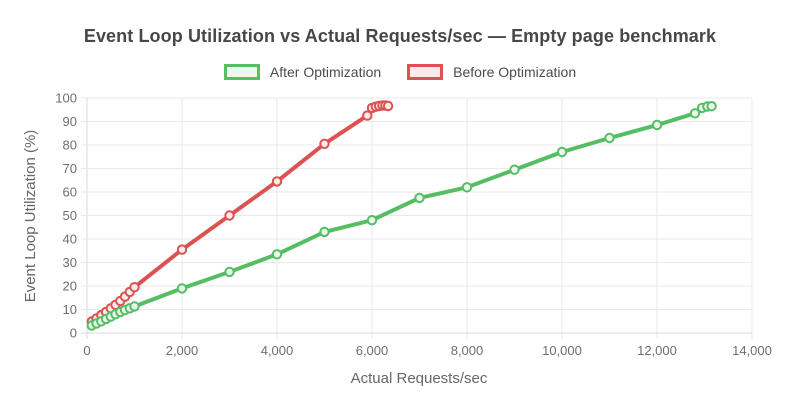 The image size is (800, 416). I want to click on x-tick-label: 6,000, so click(372, 350).